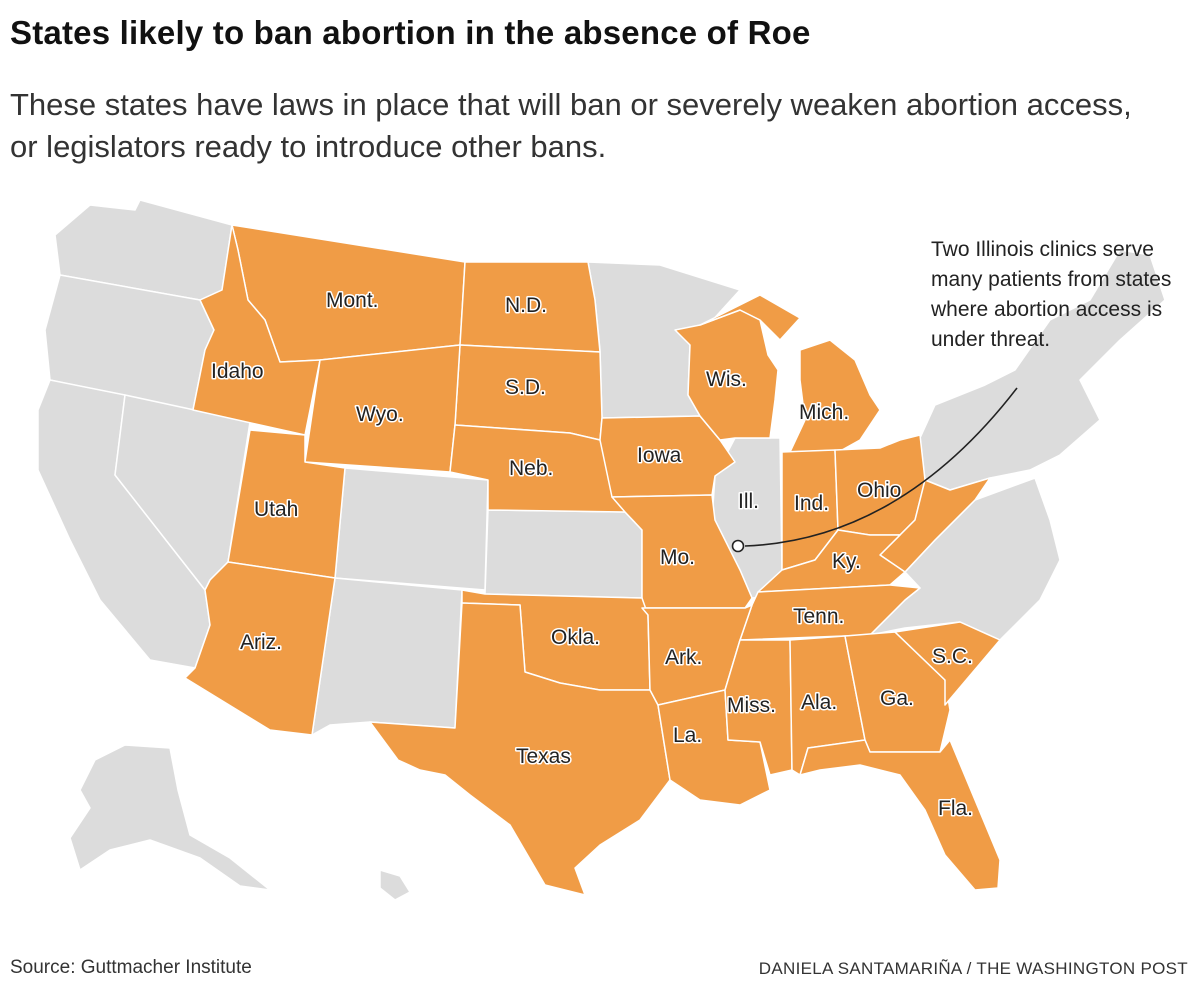 This screenshot has height=995, width=1200. I want to click on state-kans, so click(563, 554).